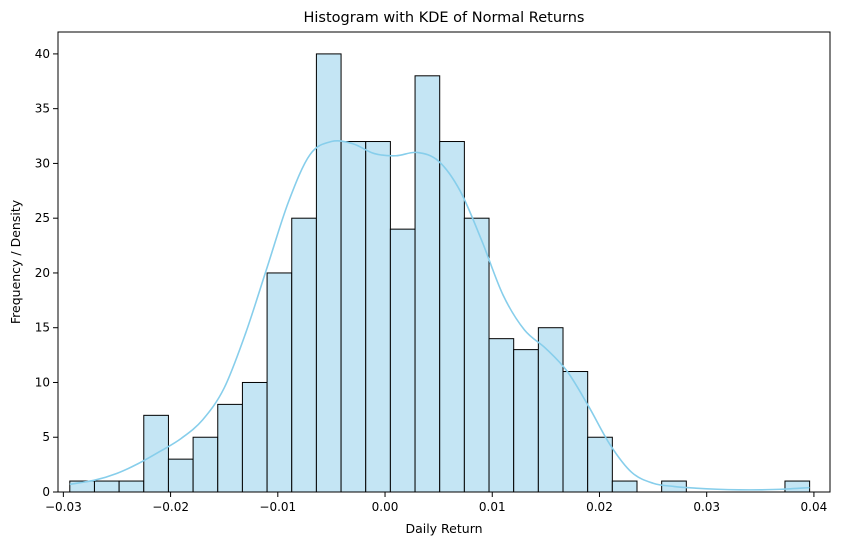 Image resolution: width=842 pixels, height=545 pixels. Describe the element at coordinates (277, 507) in the screenshot. I see `x-tick-label: −0.01` at that location.